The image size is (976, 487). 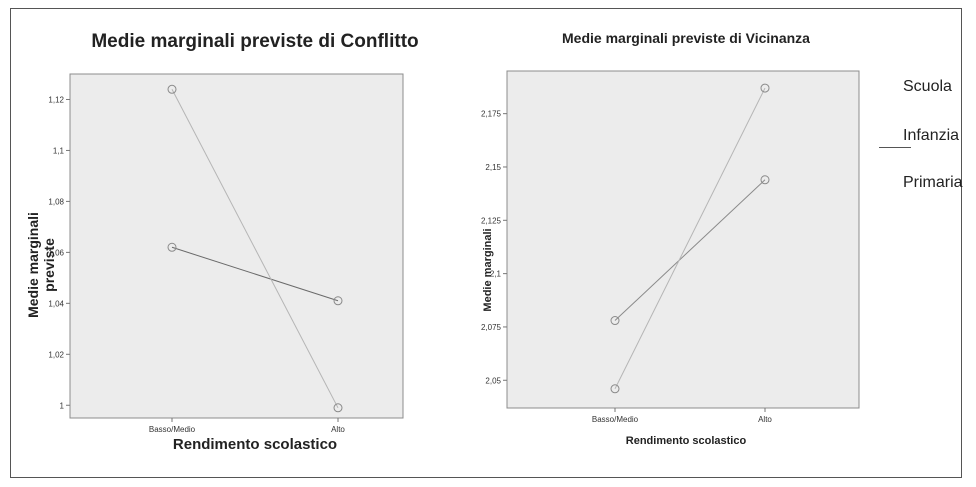 I want to click on chart2-series-1-line, so click(x=690, y=250).